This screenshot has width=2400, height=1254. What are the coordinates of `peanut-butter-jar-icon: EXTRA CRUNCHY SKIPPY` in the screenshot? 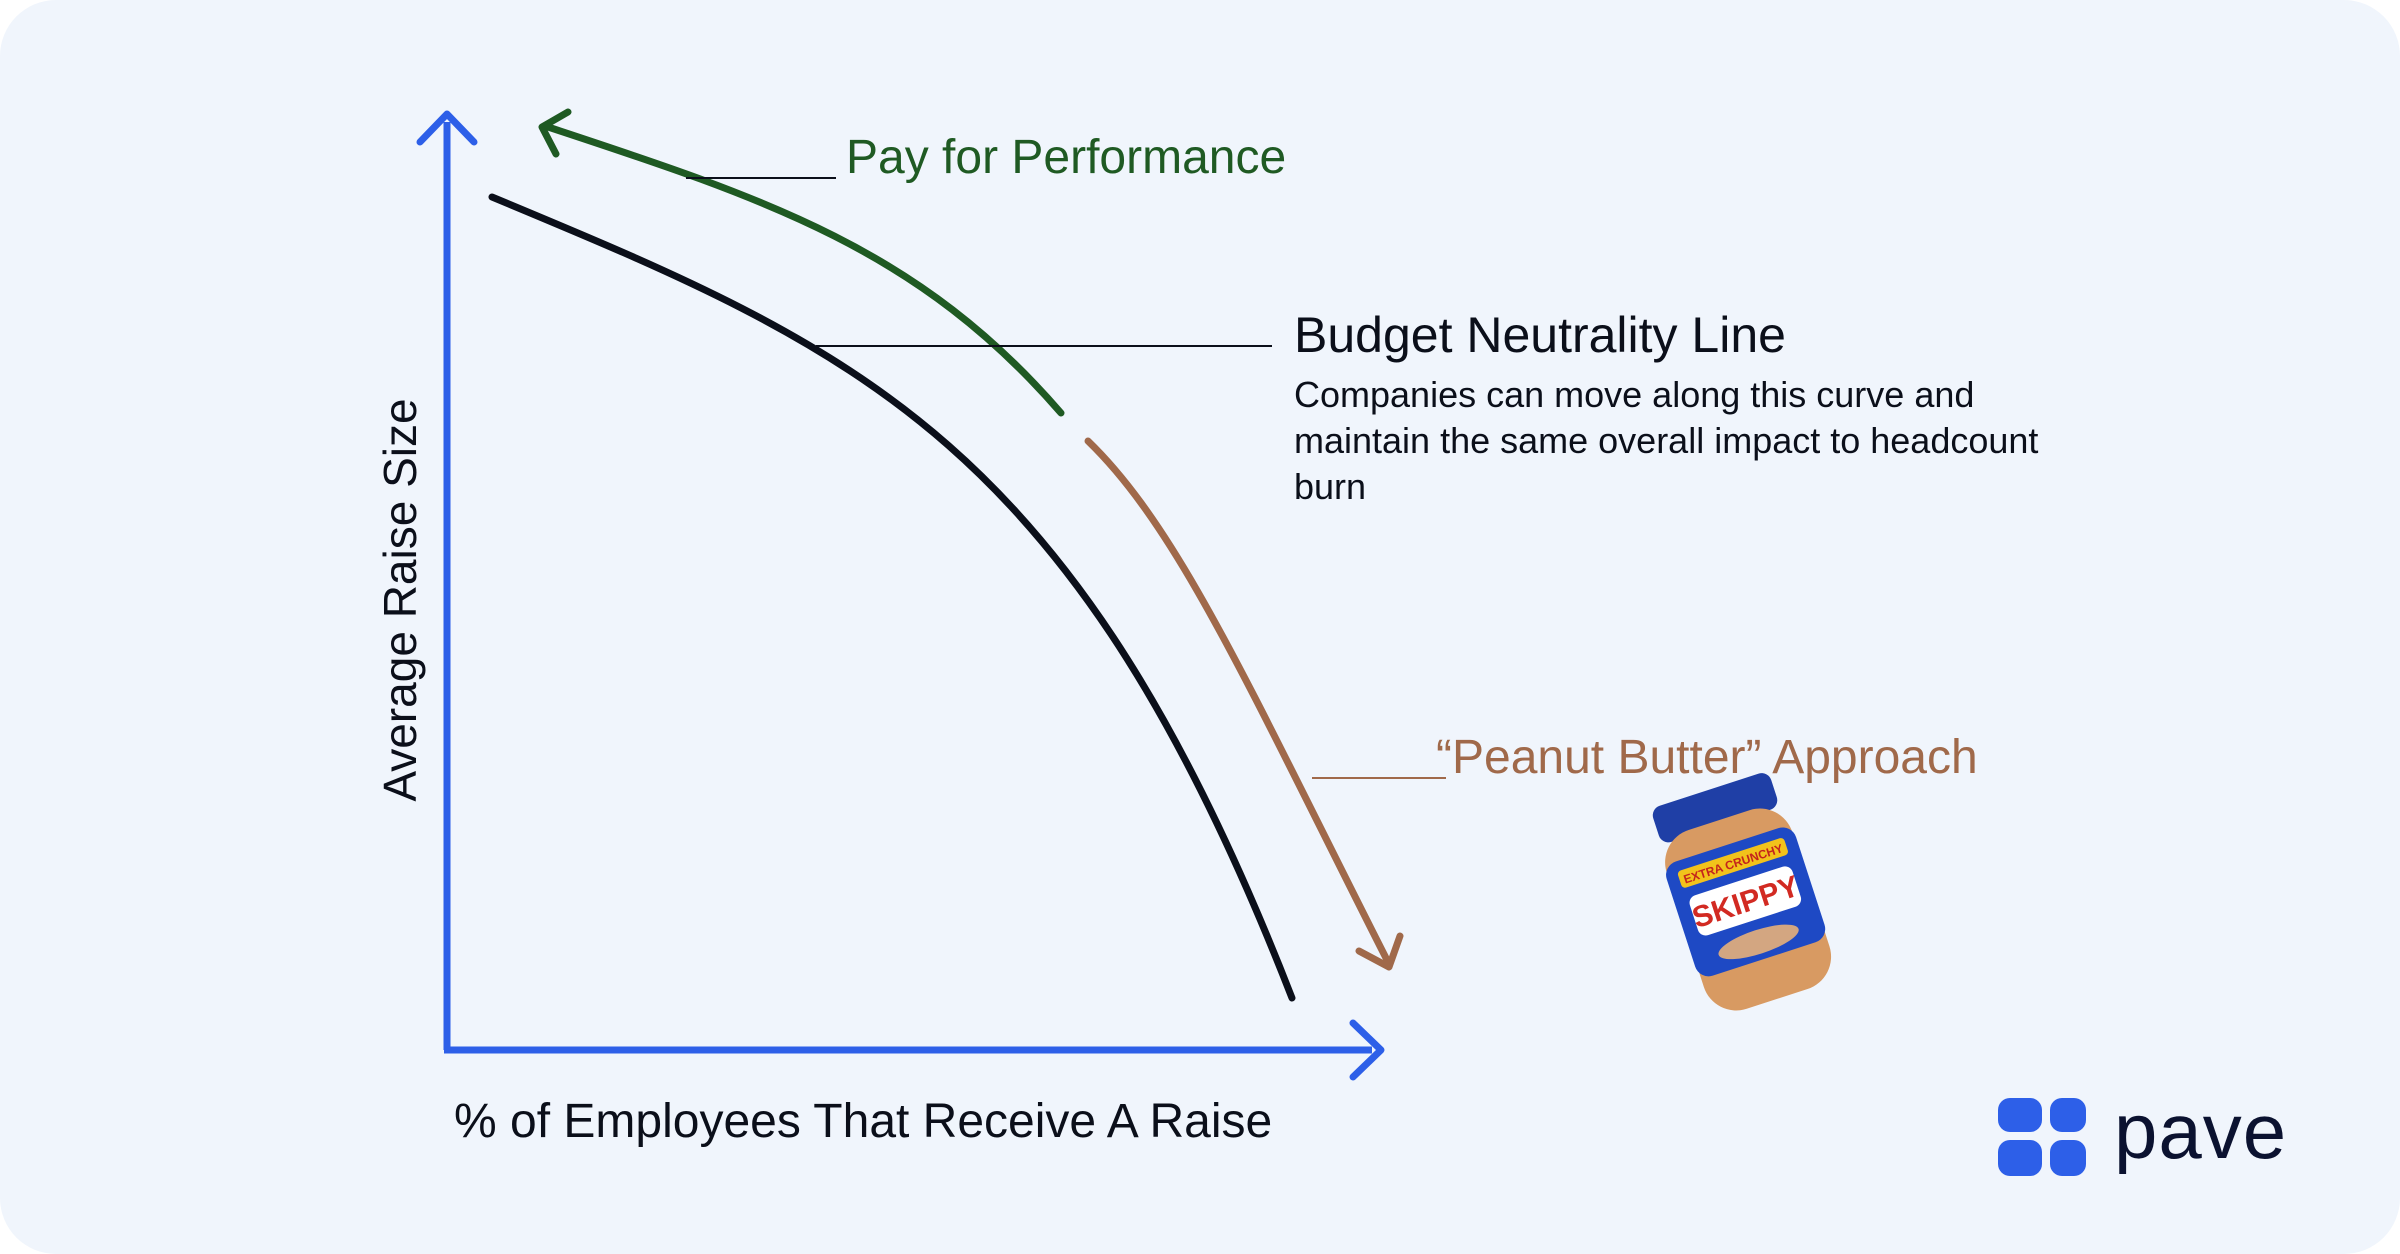 It's located at (1742, 892).